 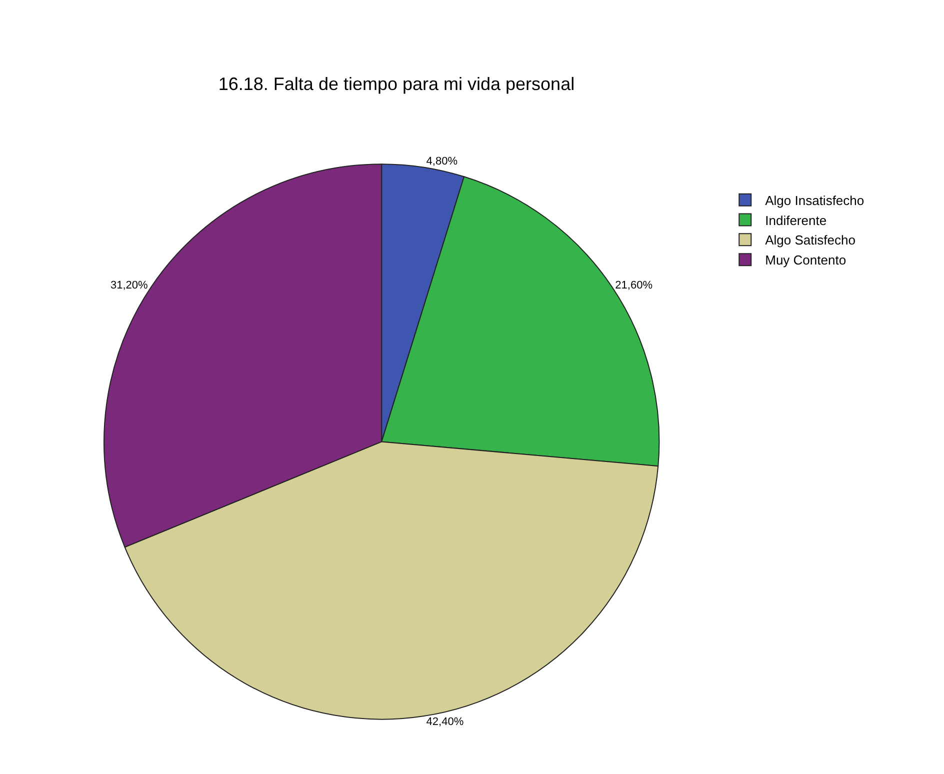 I want to click on data-label: 4,80%, so click(x=442, y=161).